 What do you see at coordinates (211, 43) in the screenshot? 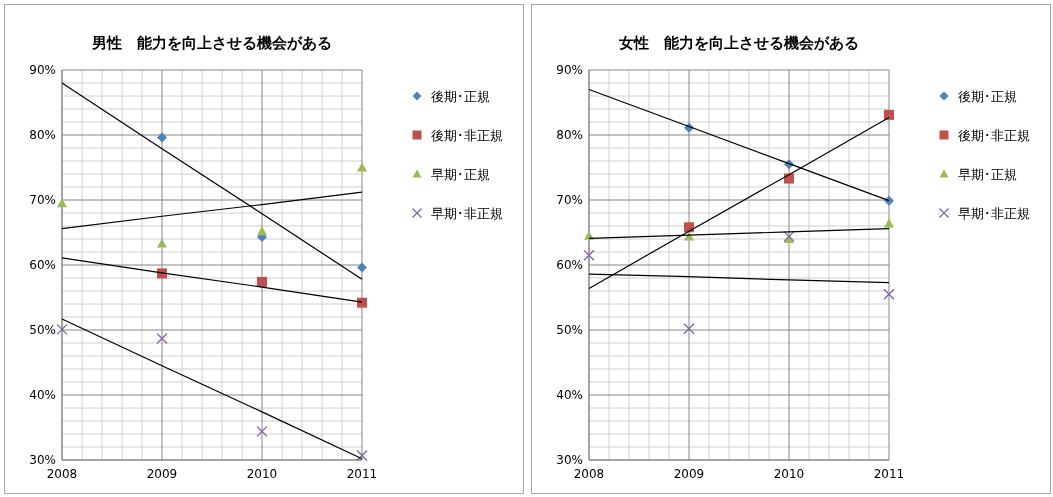
I see `chart-title: 男性 能力を向上させる機会がある` at bounding box center [211, 43].